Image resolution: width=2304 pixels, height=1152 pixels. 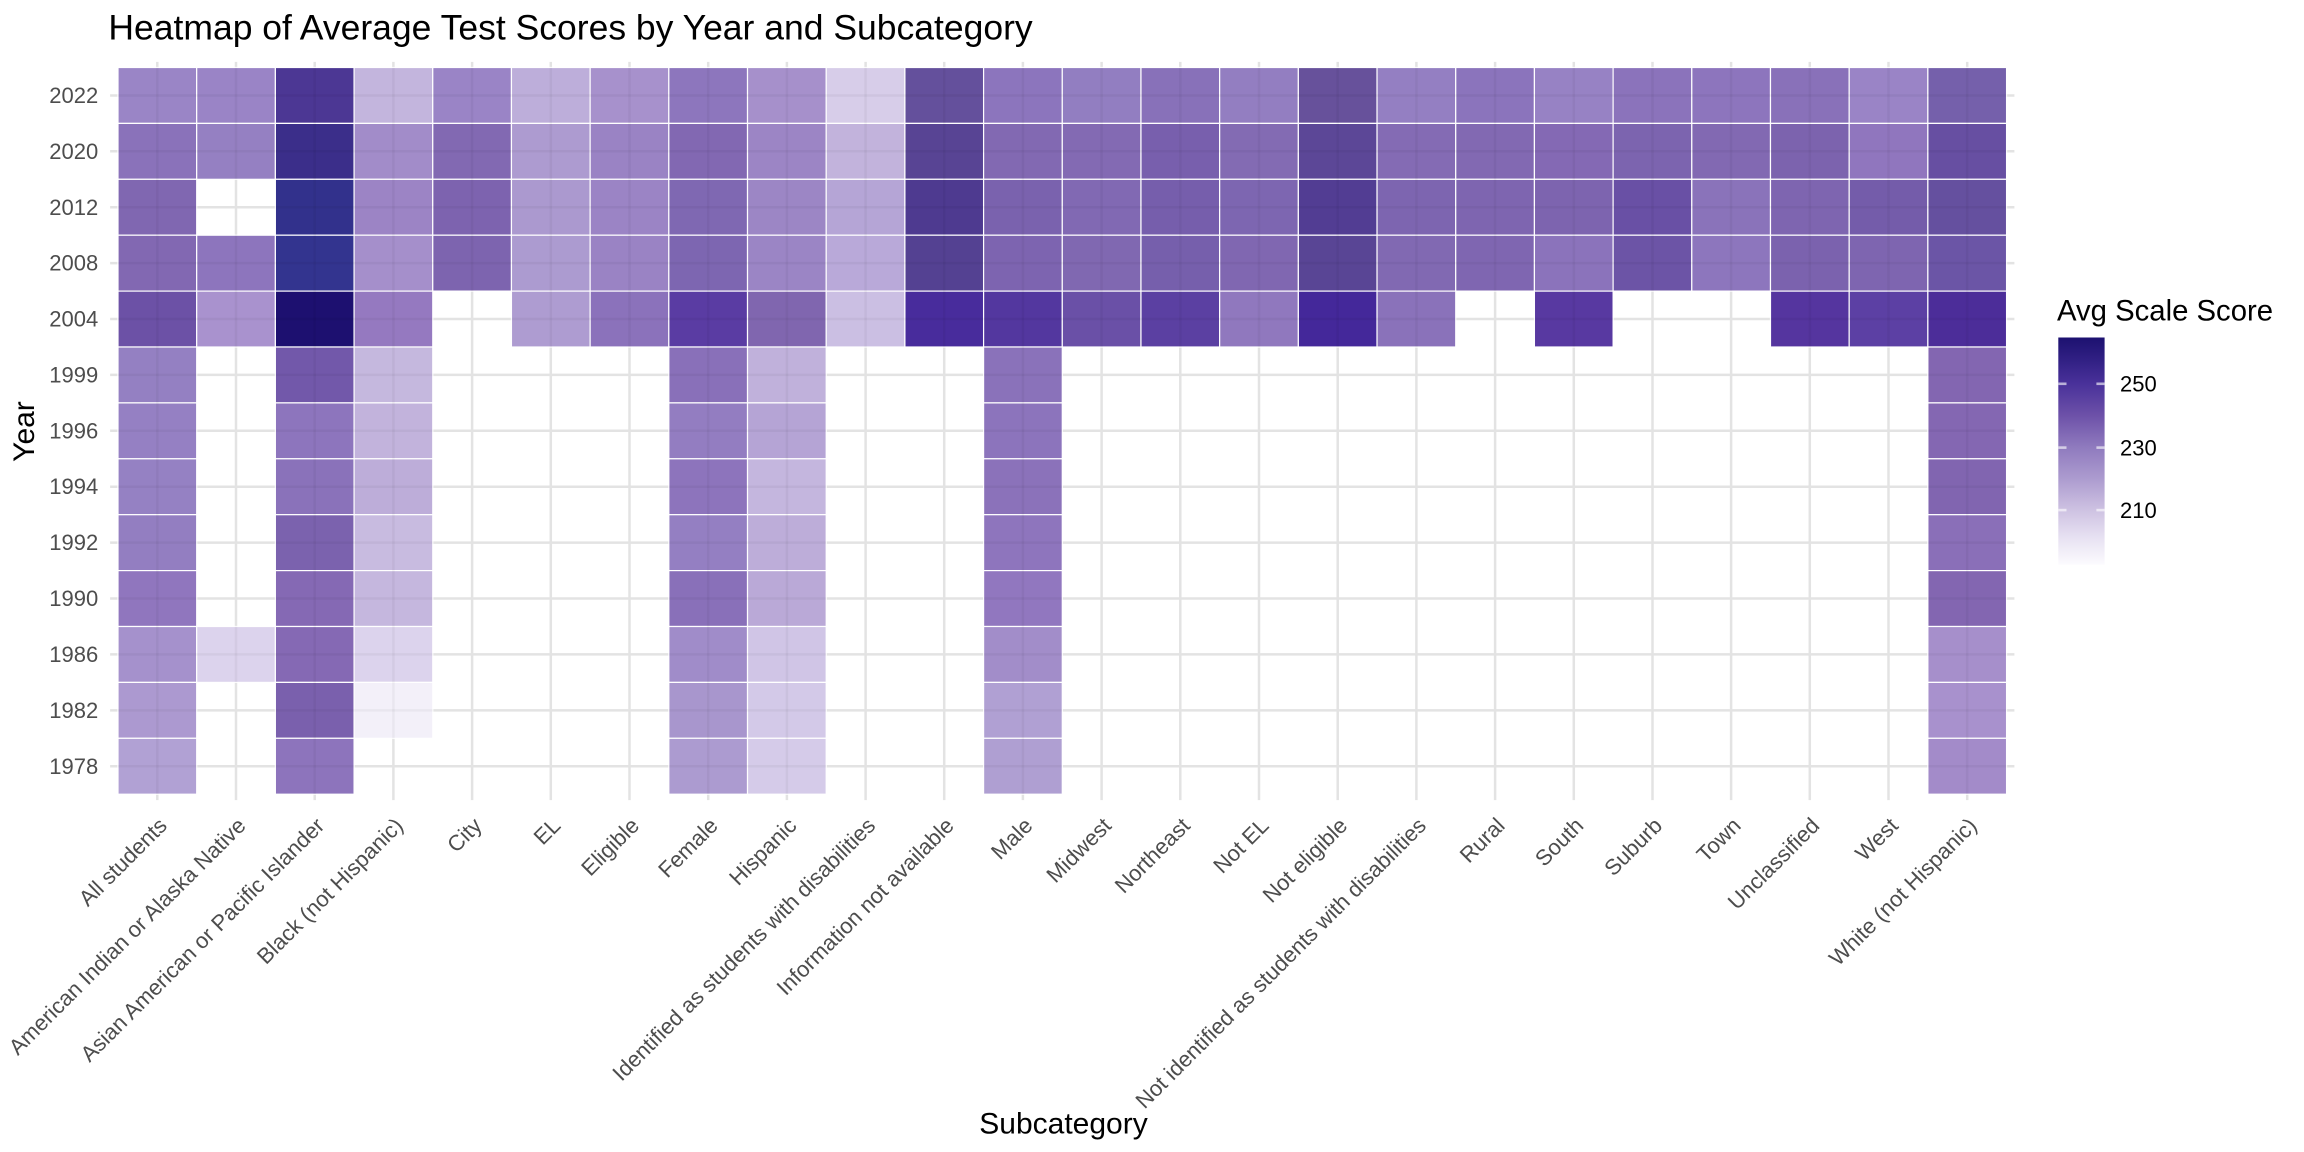 What do you see at coordinates (73, 598) in the screenshot?
I see `svg-text: 1990` at bounding box center [73, 598].